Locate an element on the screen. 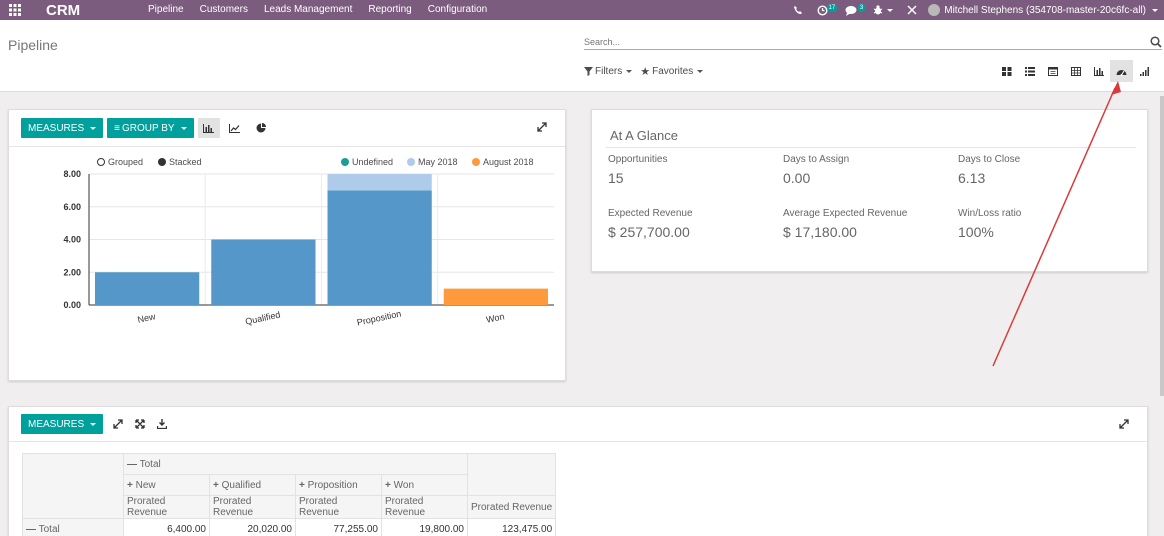  favorites-button: ★ Favorites is located at coordinates (672, 71).